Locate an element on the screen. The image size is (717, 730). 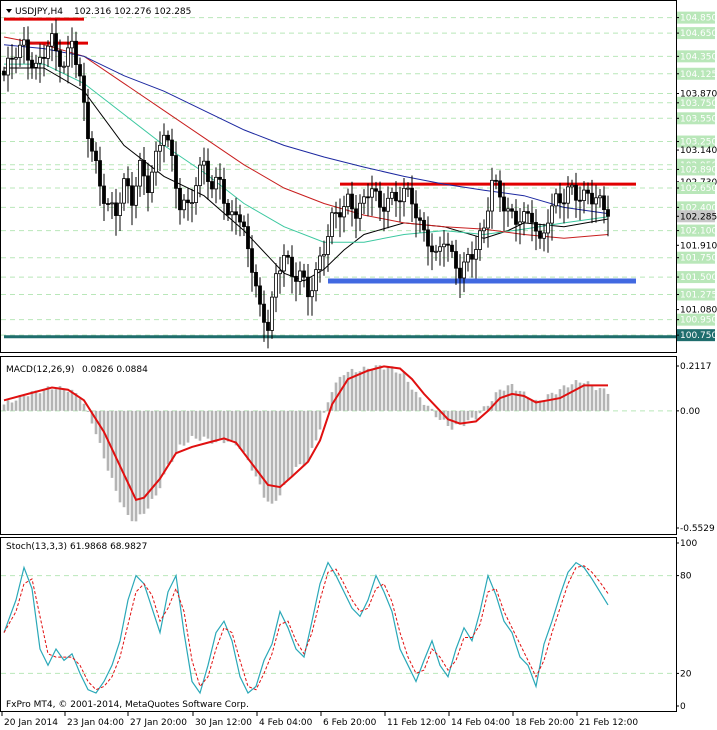
price-label: 101.080 is located at coordinates (698, 311).